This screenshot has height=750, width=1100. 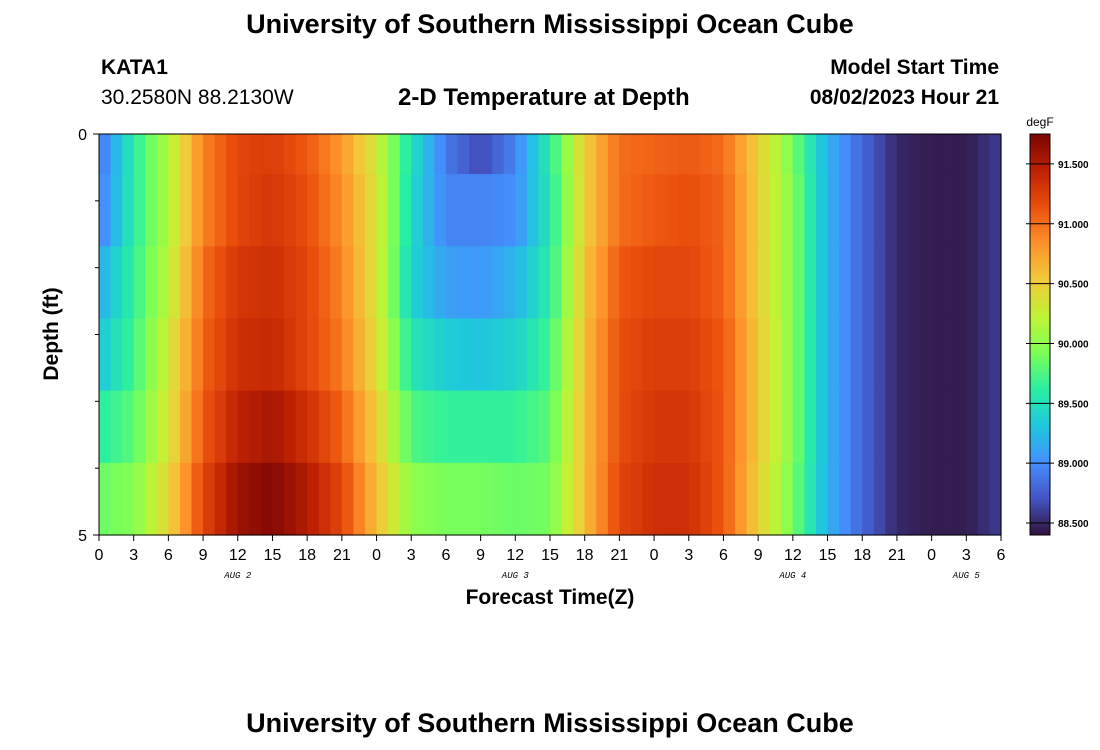 What do you see at coordinates (914, 67) in the screenshot?
I see `model-start-label: Model Start Time` at bounding box center [914, 67].